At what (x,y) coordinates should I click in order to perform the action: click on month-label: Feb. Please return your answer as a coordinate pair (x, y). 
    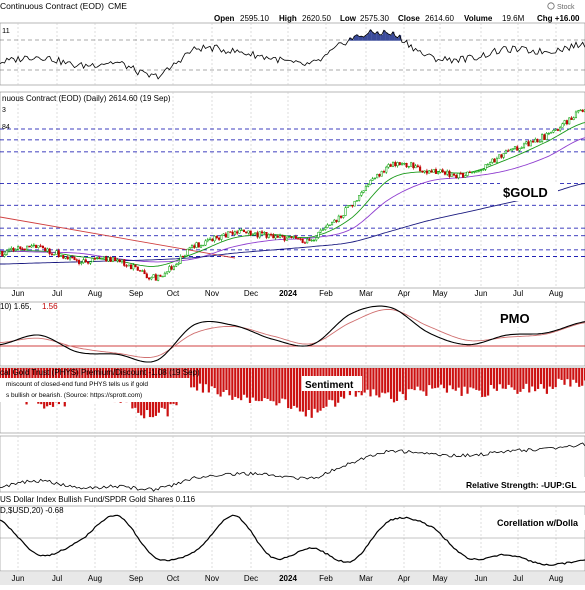
    Looking at the image, I should click on (326, 293).